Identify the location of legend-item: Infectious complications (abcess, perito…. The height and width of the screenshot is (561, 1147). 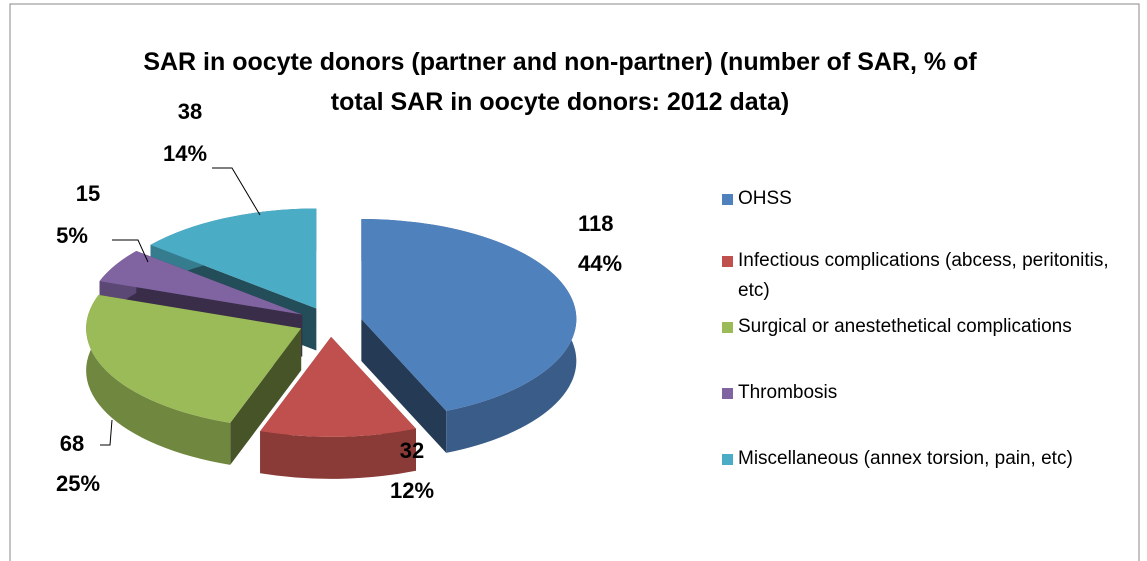
(930, 276).